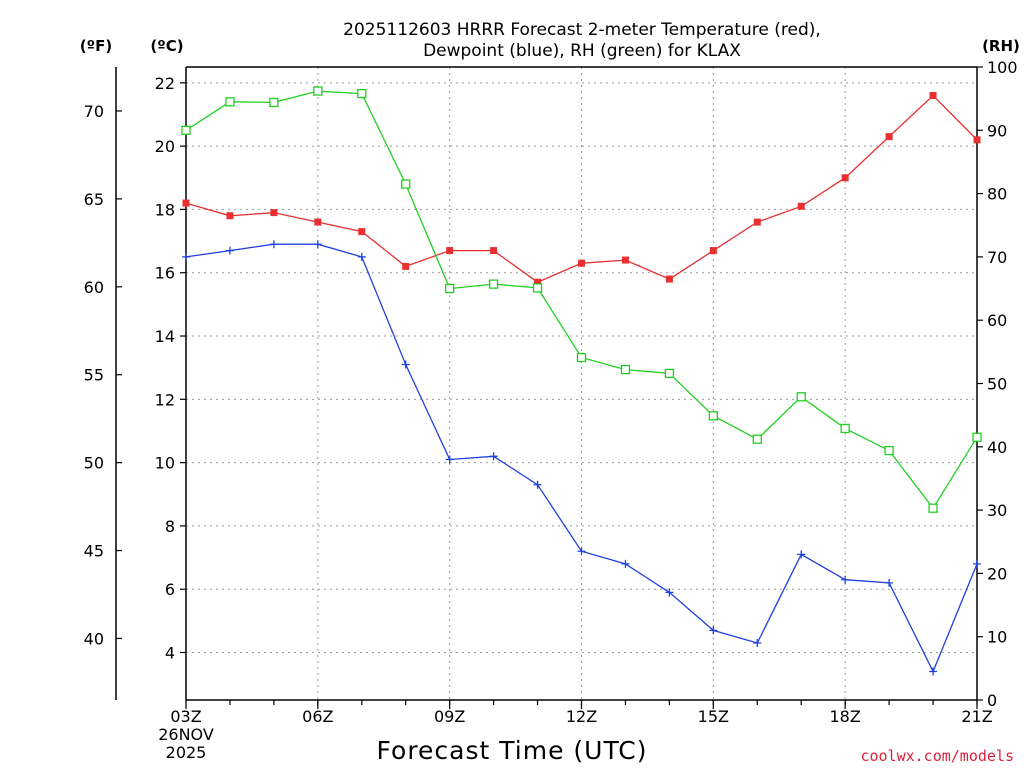 This screenshot has width=1024, height=768. What do you see at coordinates (1001, 46) in the screenshot?
I see `rh-unit-label: (RH)` at bounding box center [1001, 46].